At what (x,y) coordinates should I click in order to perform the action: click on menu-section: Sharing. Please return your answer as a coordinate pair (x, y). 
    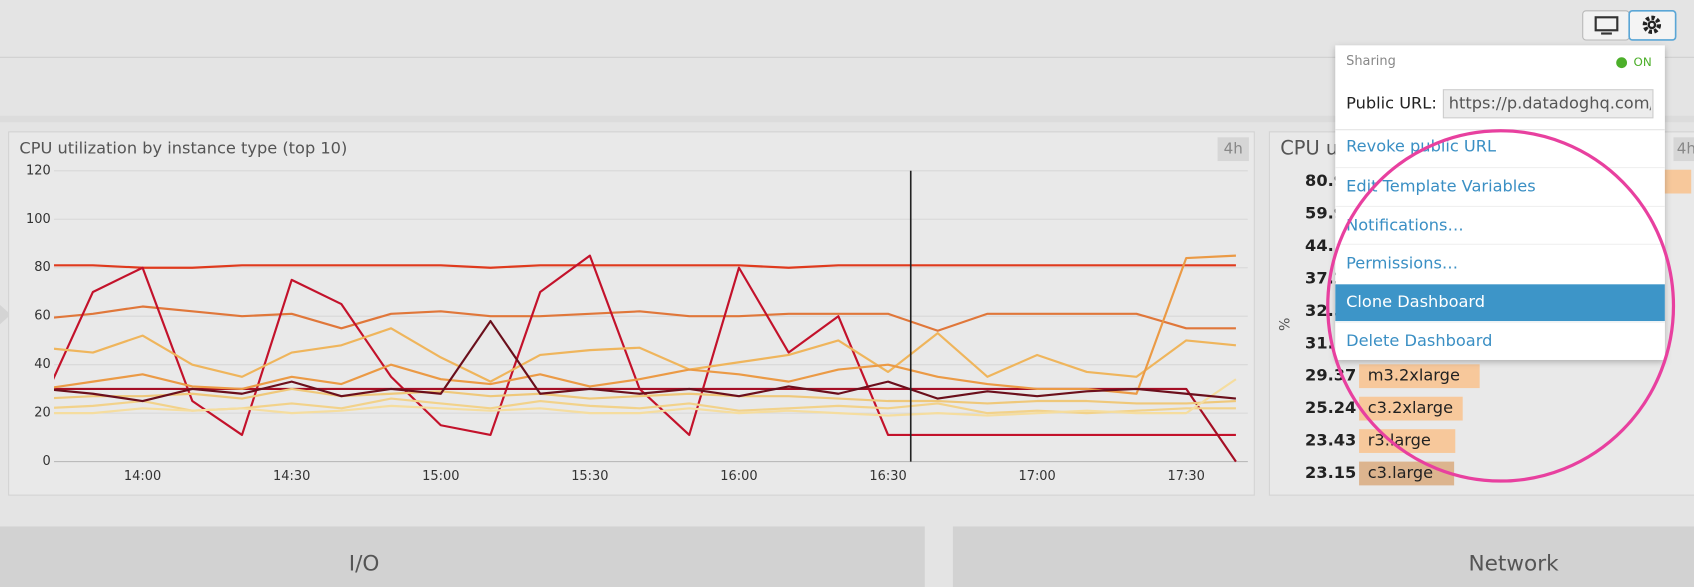
    Looking at the image, I should click on (1371, 61).